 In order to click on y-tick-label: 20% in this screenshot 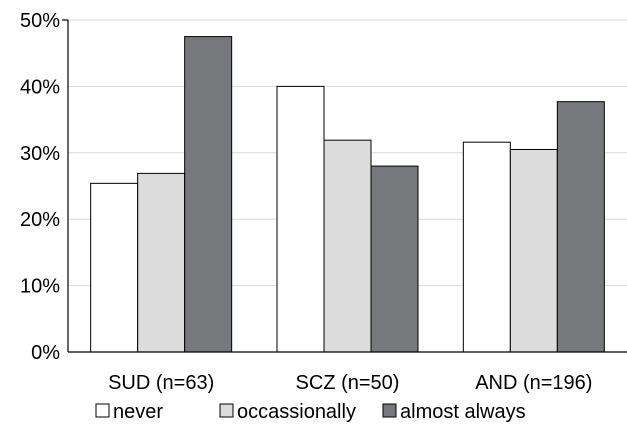, I will do `click(40, 220)`.